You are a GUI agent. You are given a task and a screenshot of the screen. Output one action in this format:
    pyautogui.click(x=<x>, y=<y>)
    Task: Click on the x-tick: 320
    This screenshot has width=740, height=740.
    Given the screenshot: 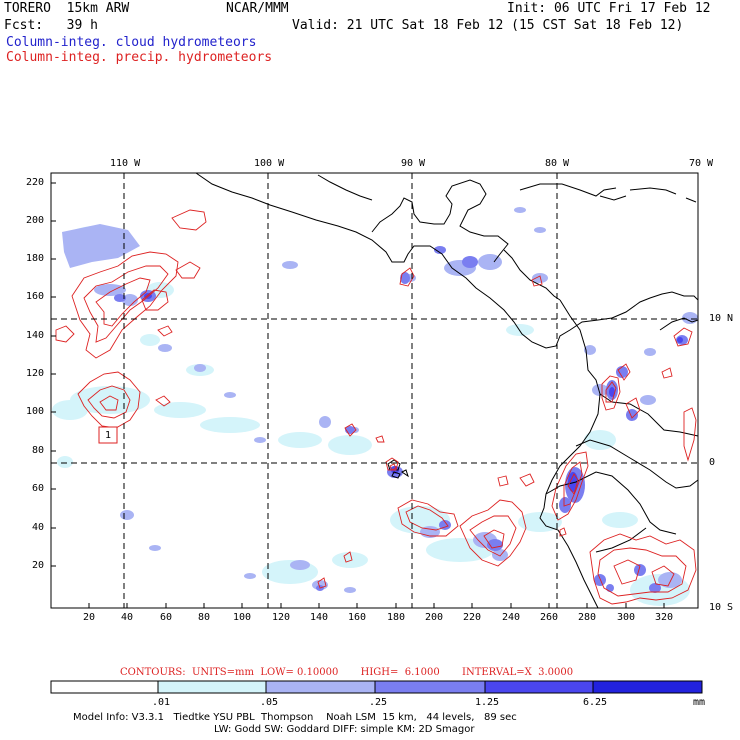 What is the action you would take?
    pyautogui.click(x=664, y=617)
    